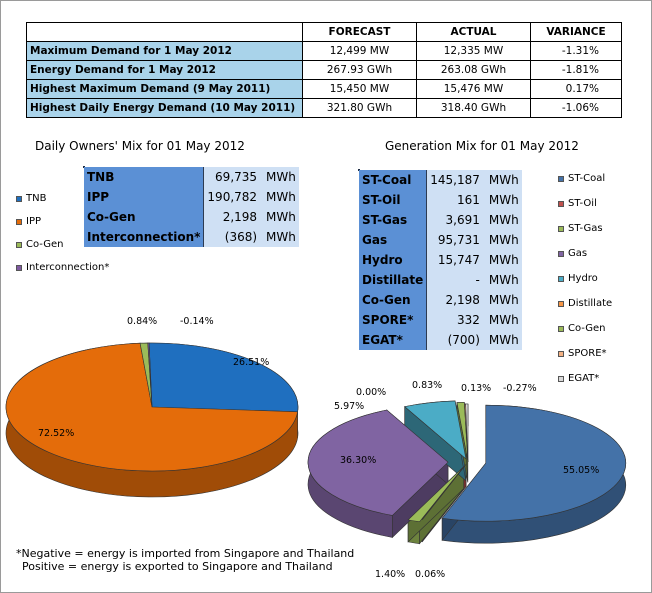 The height and width of the screenshot is (593, 652). Describe the element at coordinates (534, 463) in the screenshot. I see `pie-slice-st-coal` at that location.